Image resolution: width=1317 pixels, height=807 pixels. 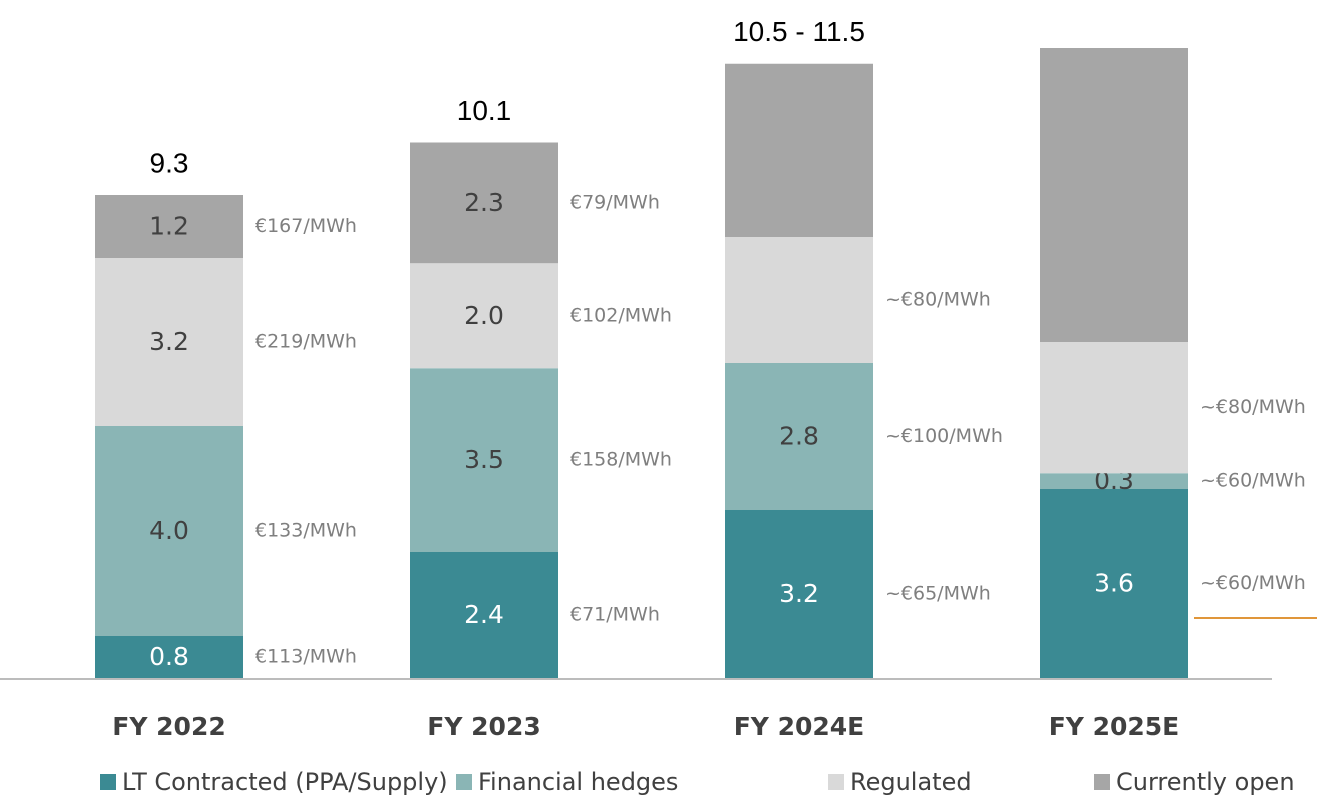 I want to click on segment-label: 2.8, so click(x=799, y=436).